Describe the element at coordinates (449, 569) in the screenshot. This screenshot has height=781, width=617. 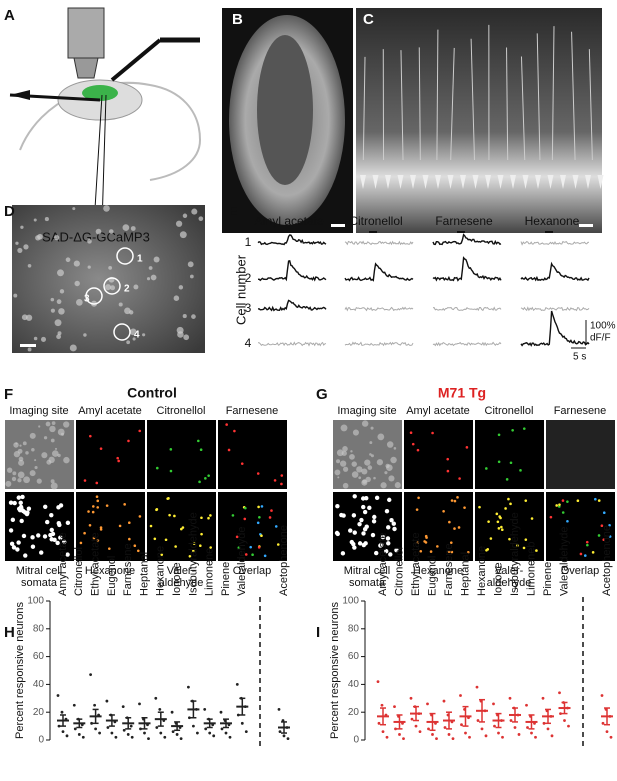
I see `category-label: Farnesene` at that location.